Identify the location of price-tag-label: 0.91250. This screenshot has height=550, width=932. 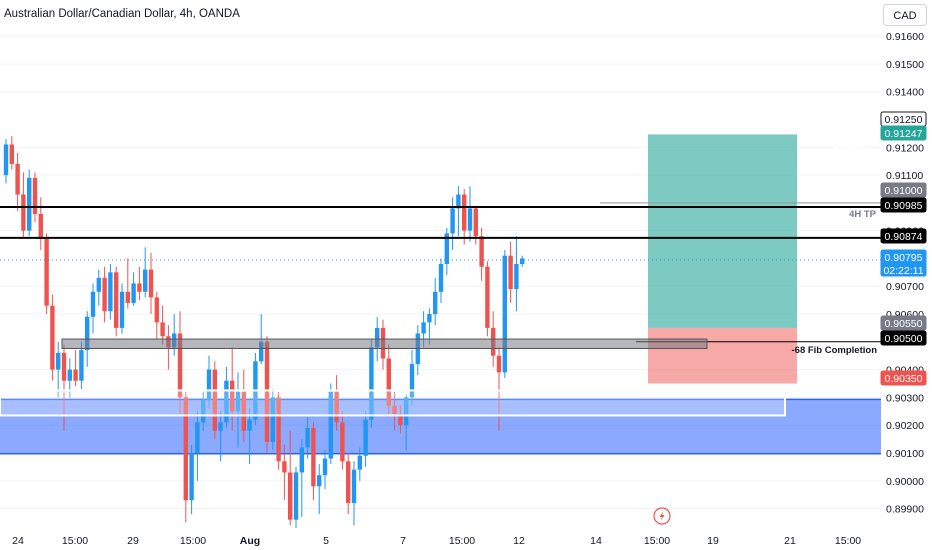
(904, 120).